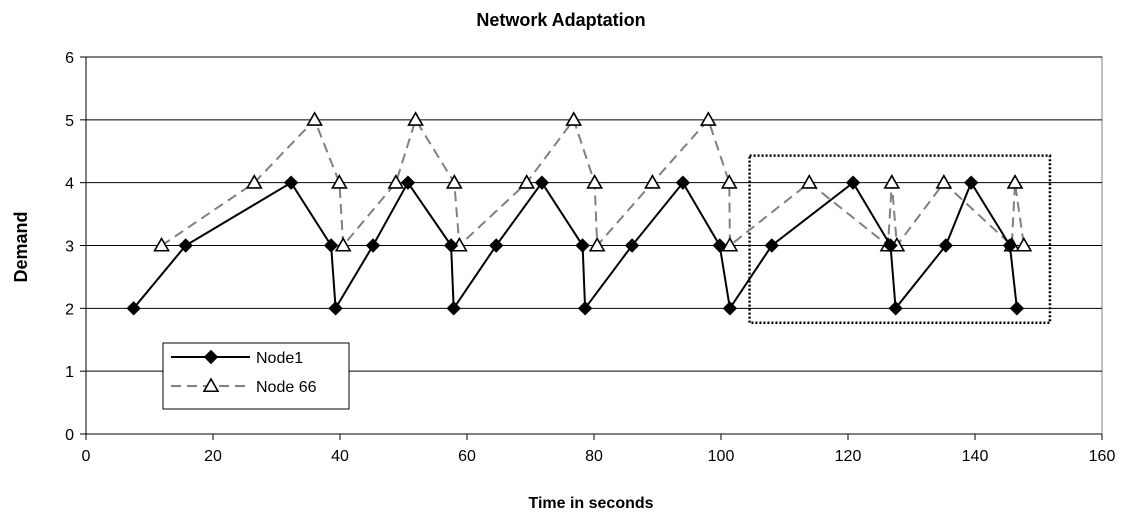 This screenshot has height=514, width=1122. Describe the element at coordinates (900, 239) in the screenshot. I see `highlight-box` at that location.